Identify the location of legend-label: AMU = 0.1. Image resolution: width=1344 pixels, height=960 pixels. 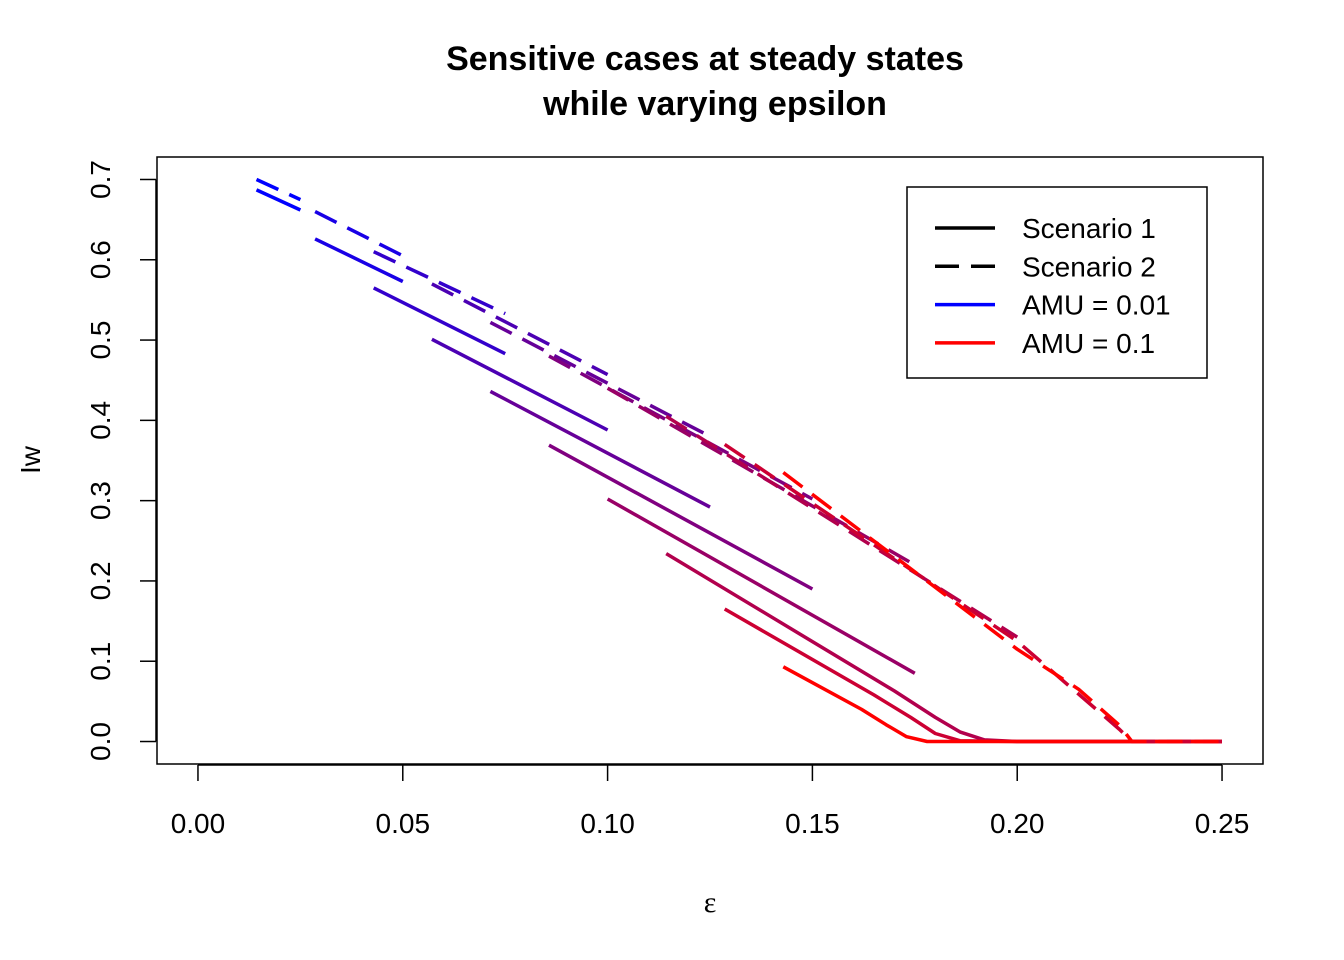
(1088, 343).